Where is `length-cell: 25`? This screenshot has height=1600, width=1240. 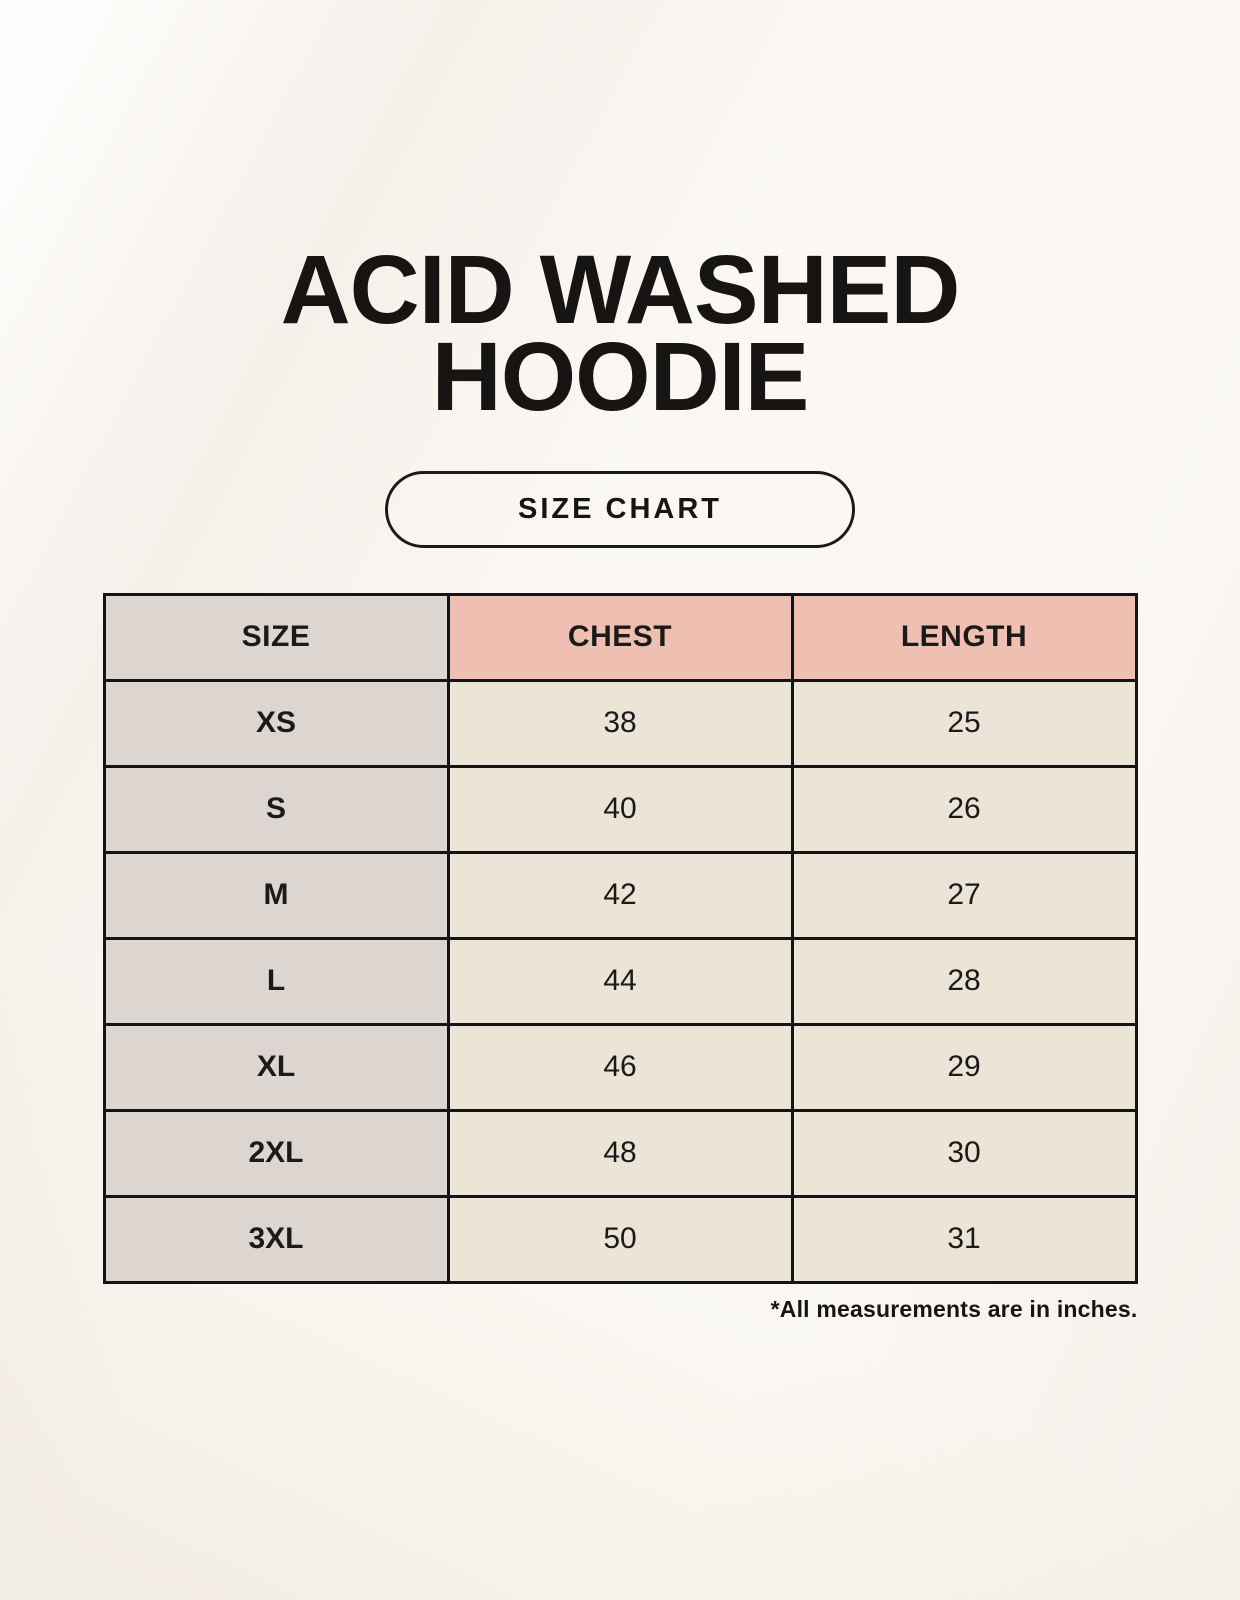 length-cell: 25 is located at coordinates (964, 723).